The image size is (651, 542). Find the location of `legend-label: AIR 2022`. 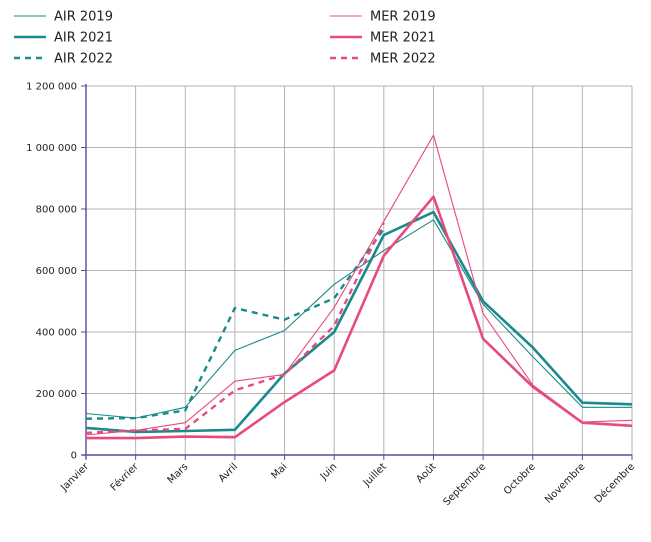

legend-label: AIR 2022 is located at coordinates (83, 59).